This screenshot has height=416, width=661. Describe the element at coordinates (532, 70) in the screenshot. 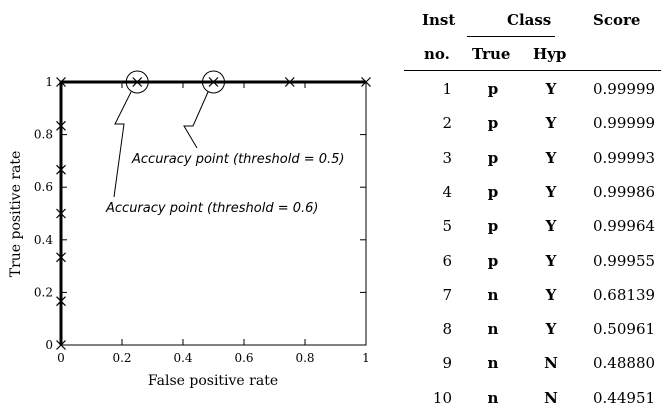

I see `header-rule` at that location.